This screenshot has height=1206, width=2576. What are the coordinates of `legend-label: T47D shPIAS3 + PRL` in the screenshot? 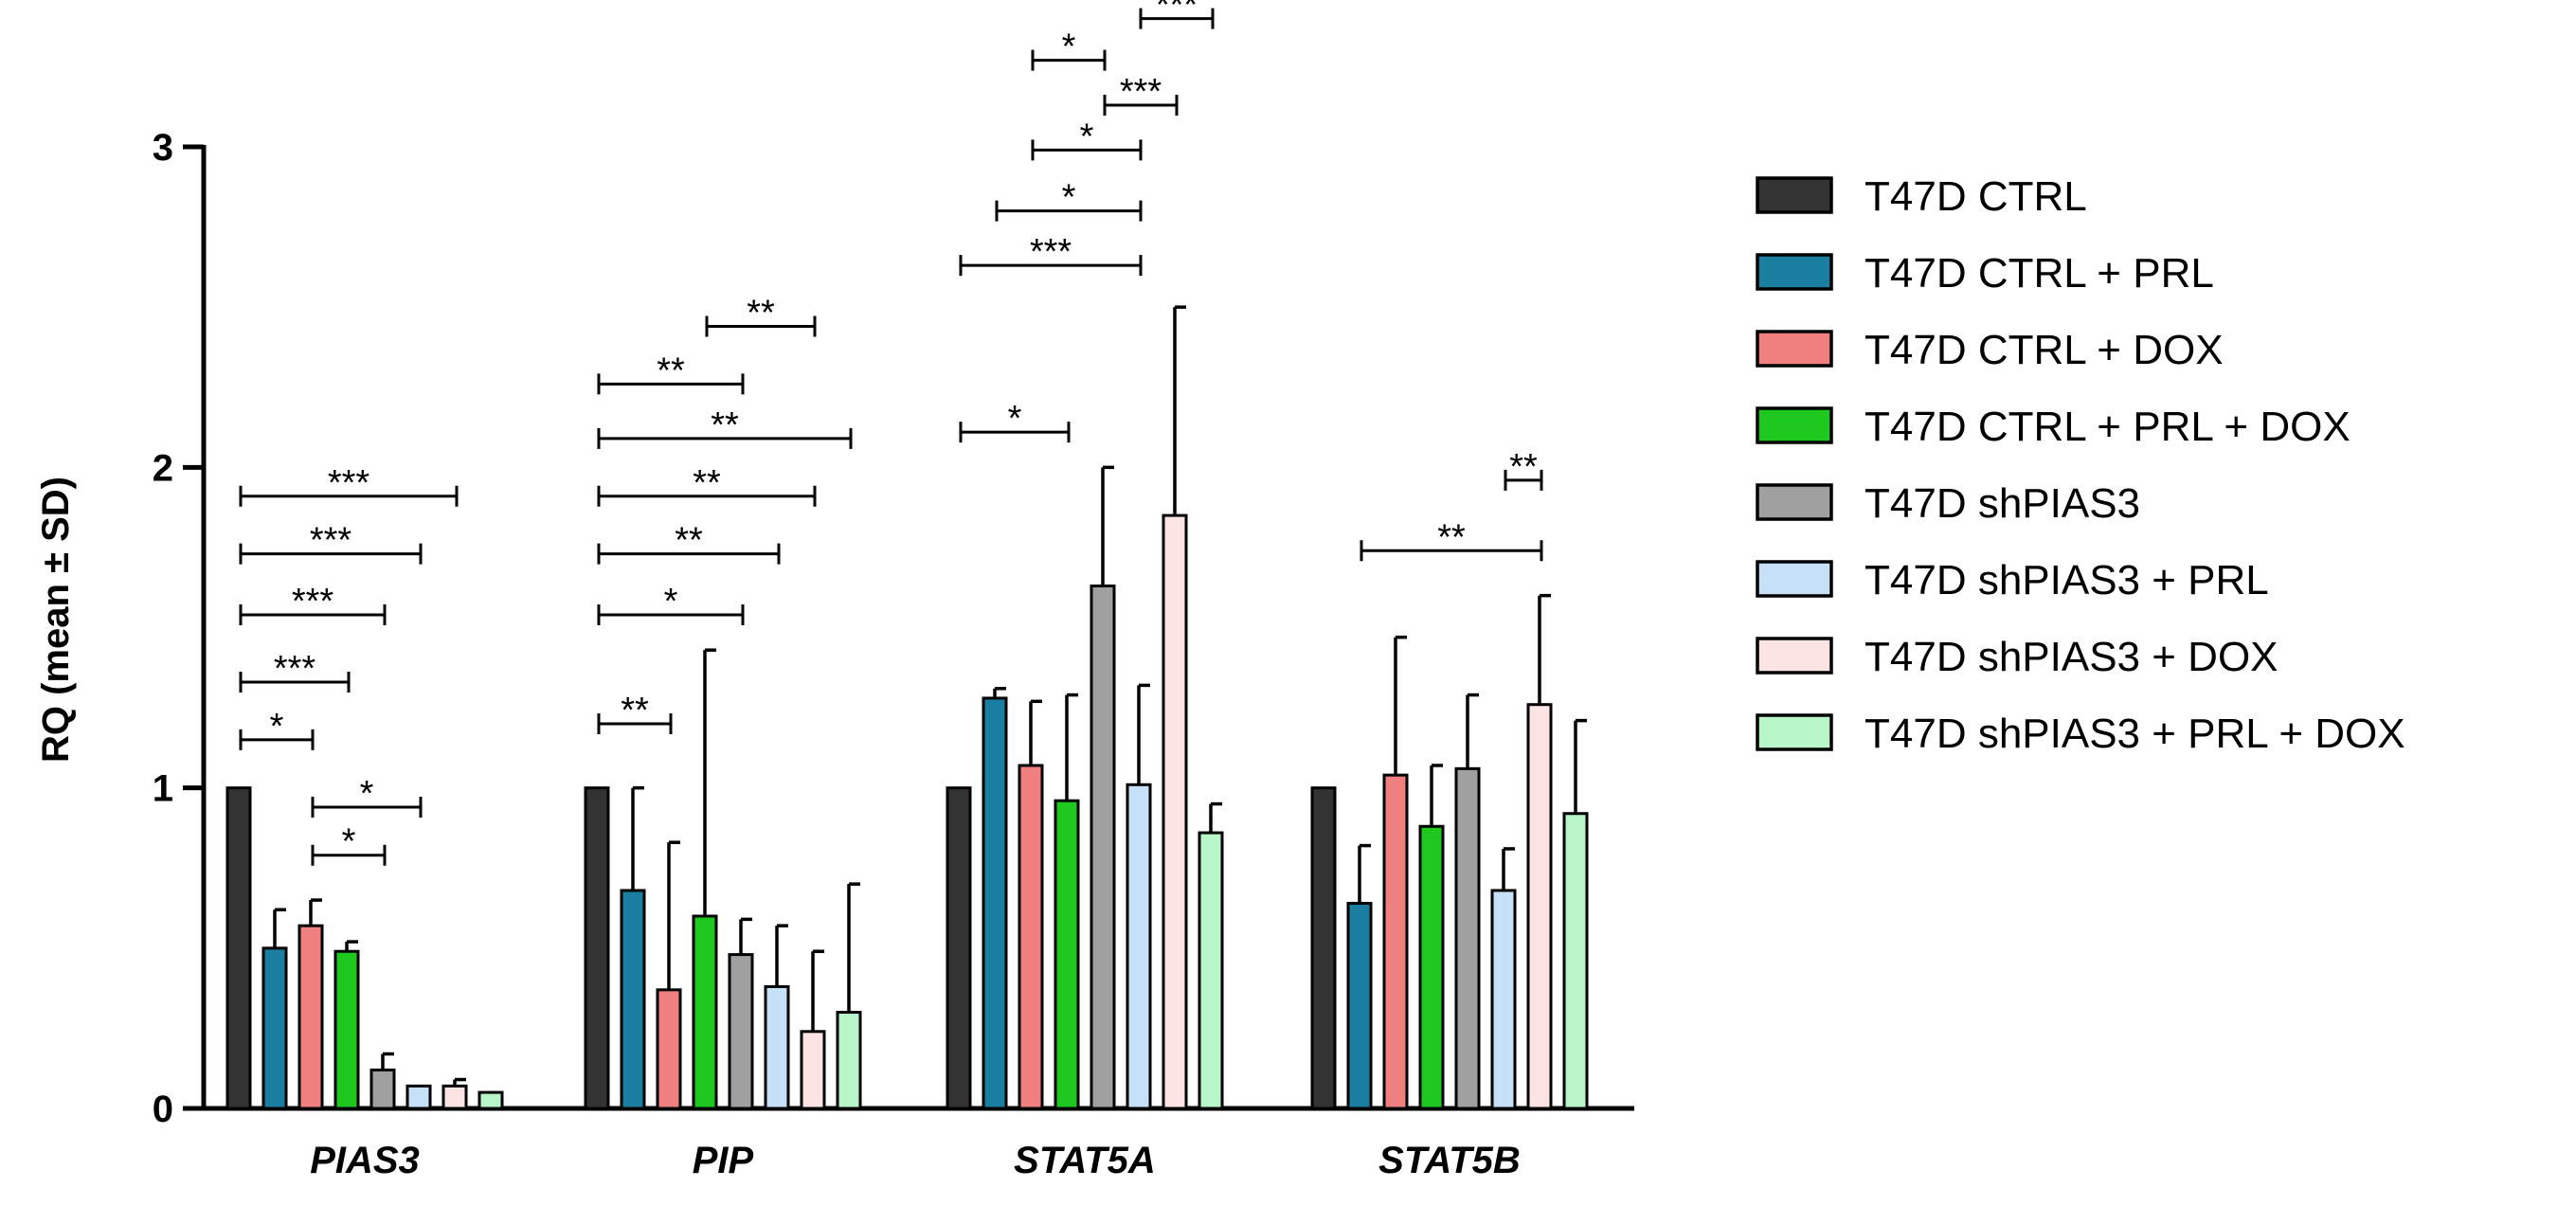 It's located at (2066, 580).